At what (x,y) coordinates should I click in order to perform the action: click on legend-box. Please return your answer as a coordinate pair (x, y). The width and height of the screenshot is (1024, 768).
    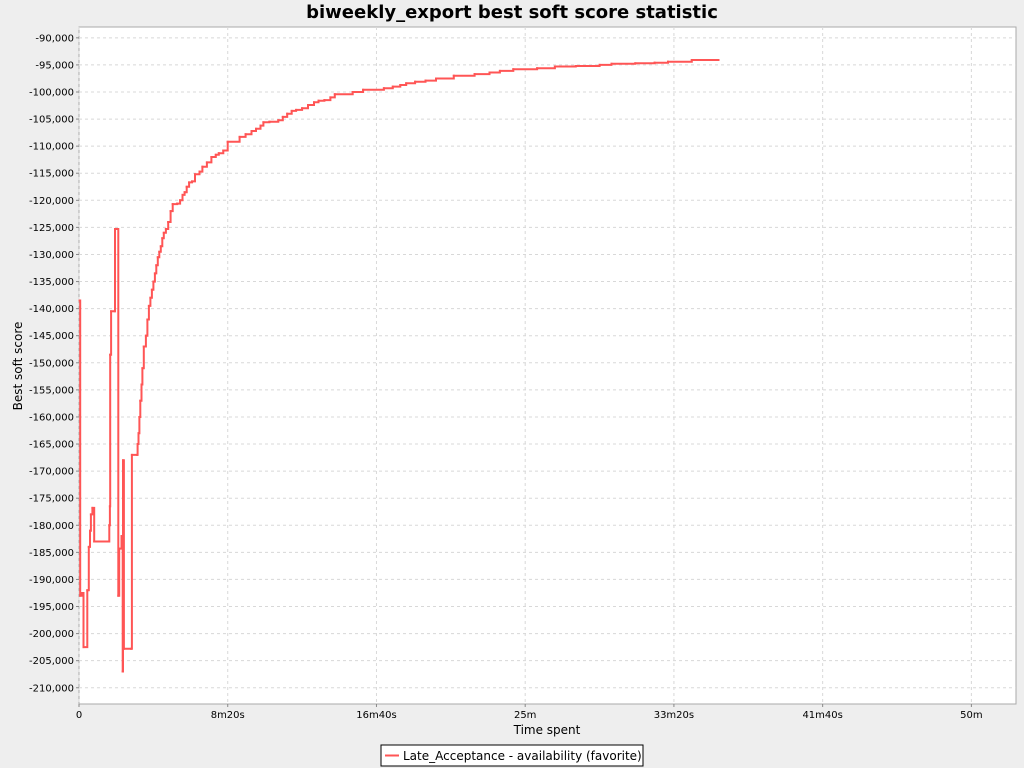
    Looking at the image, I should click on (512, 755).